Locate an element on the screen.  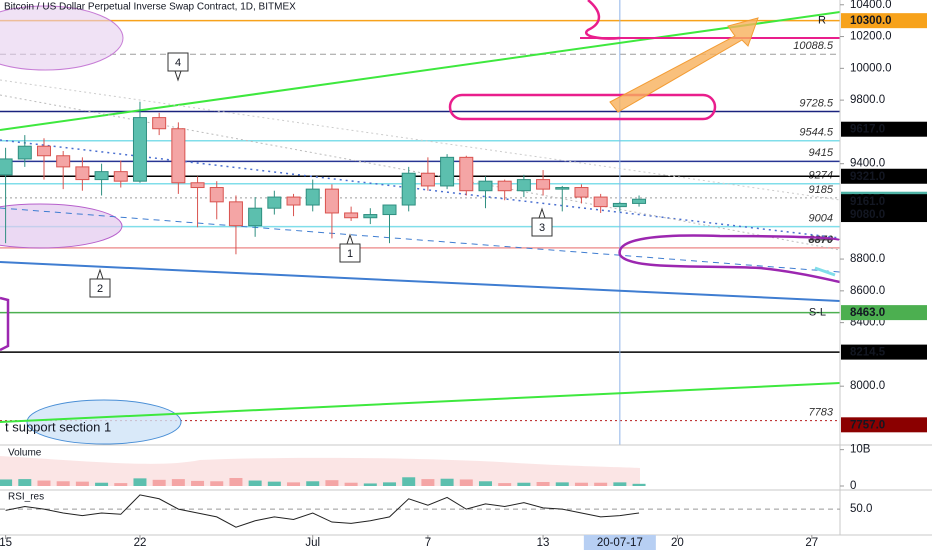
purple-bracket is located at coordinates (5, 324).